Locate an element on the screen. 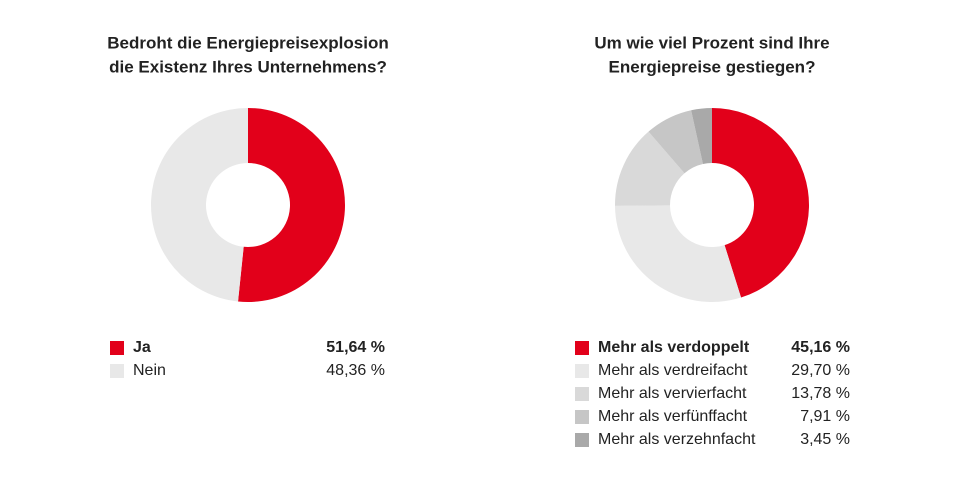 The height and width of the screenshot is (480, 960). chart-title: Bedroht die Energiepreisexplosion is located at coordinates (248, 42).